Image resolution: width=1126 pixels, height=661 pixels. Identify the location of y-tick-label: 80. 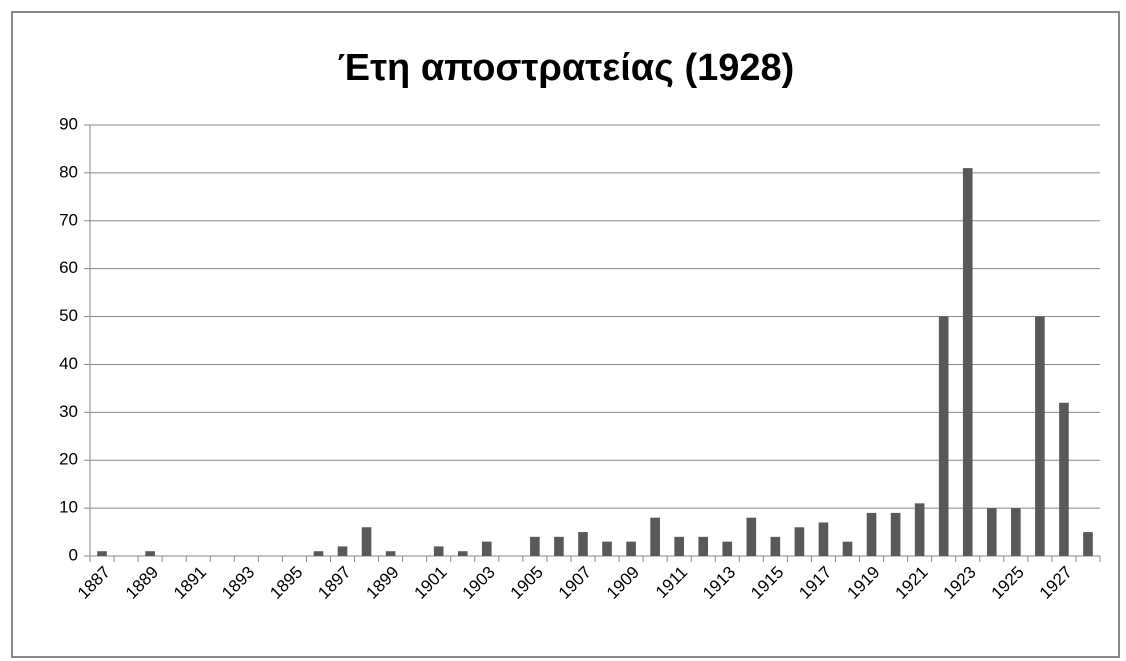
(68, 171).